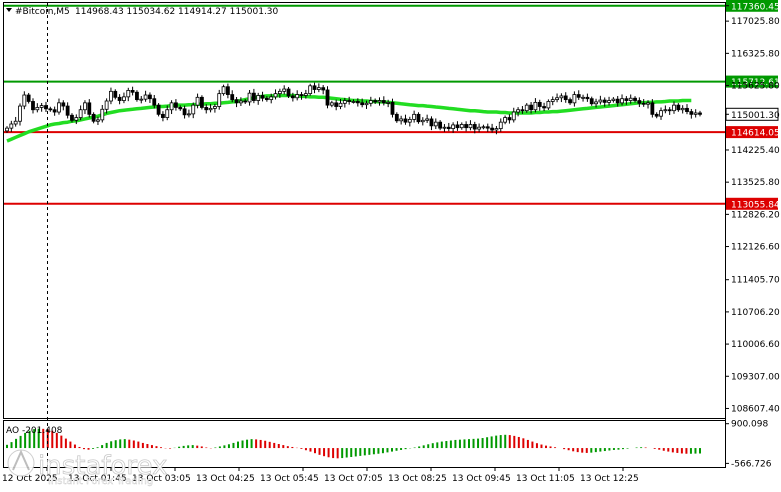 The image size is (781, 492). What do you see at coordinates (9, 10) in the screenshot?
I see `dropdown-triangle-icon` at bounding box center [9, 10].